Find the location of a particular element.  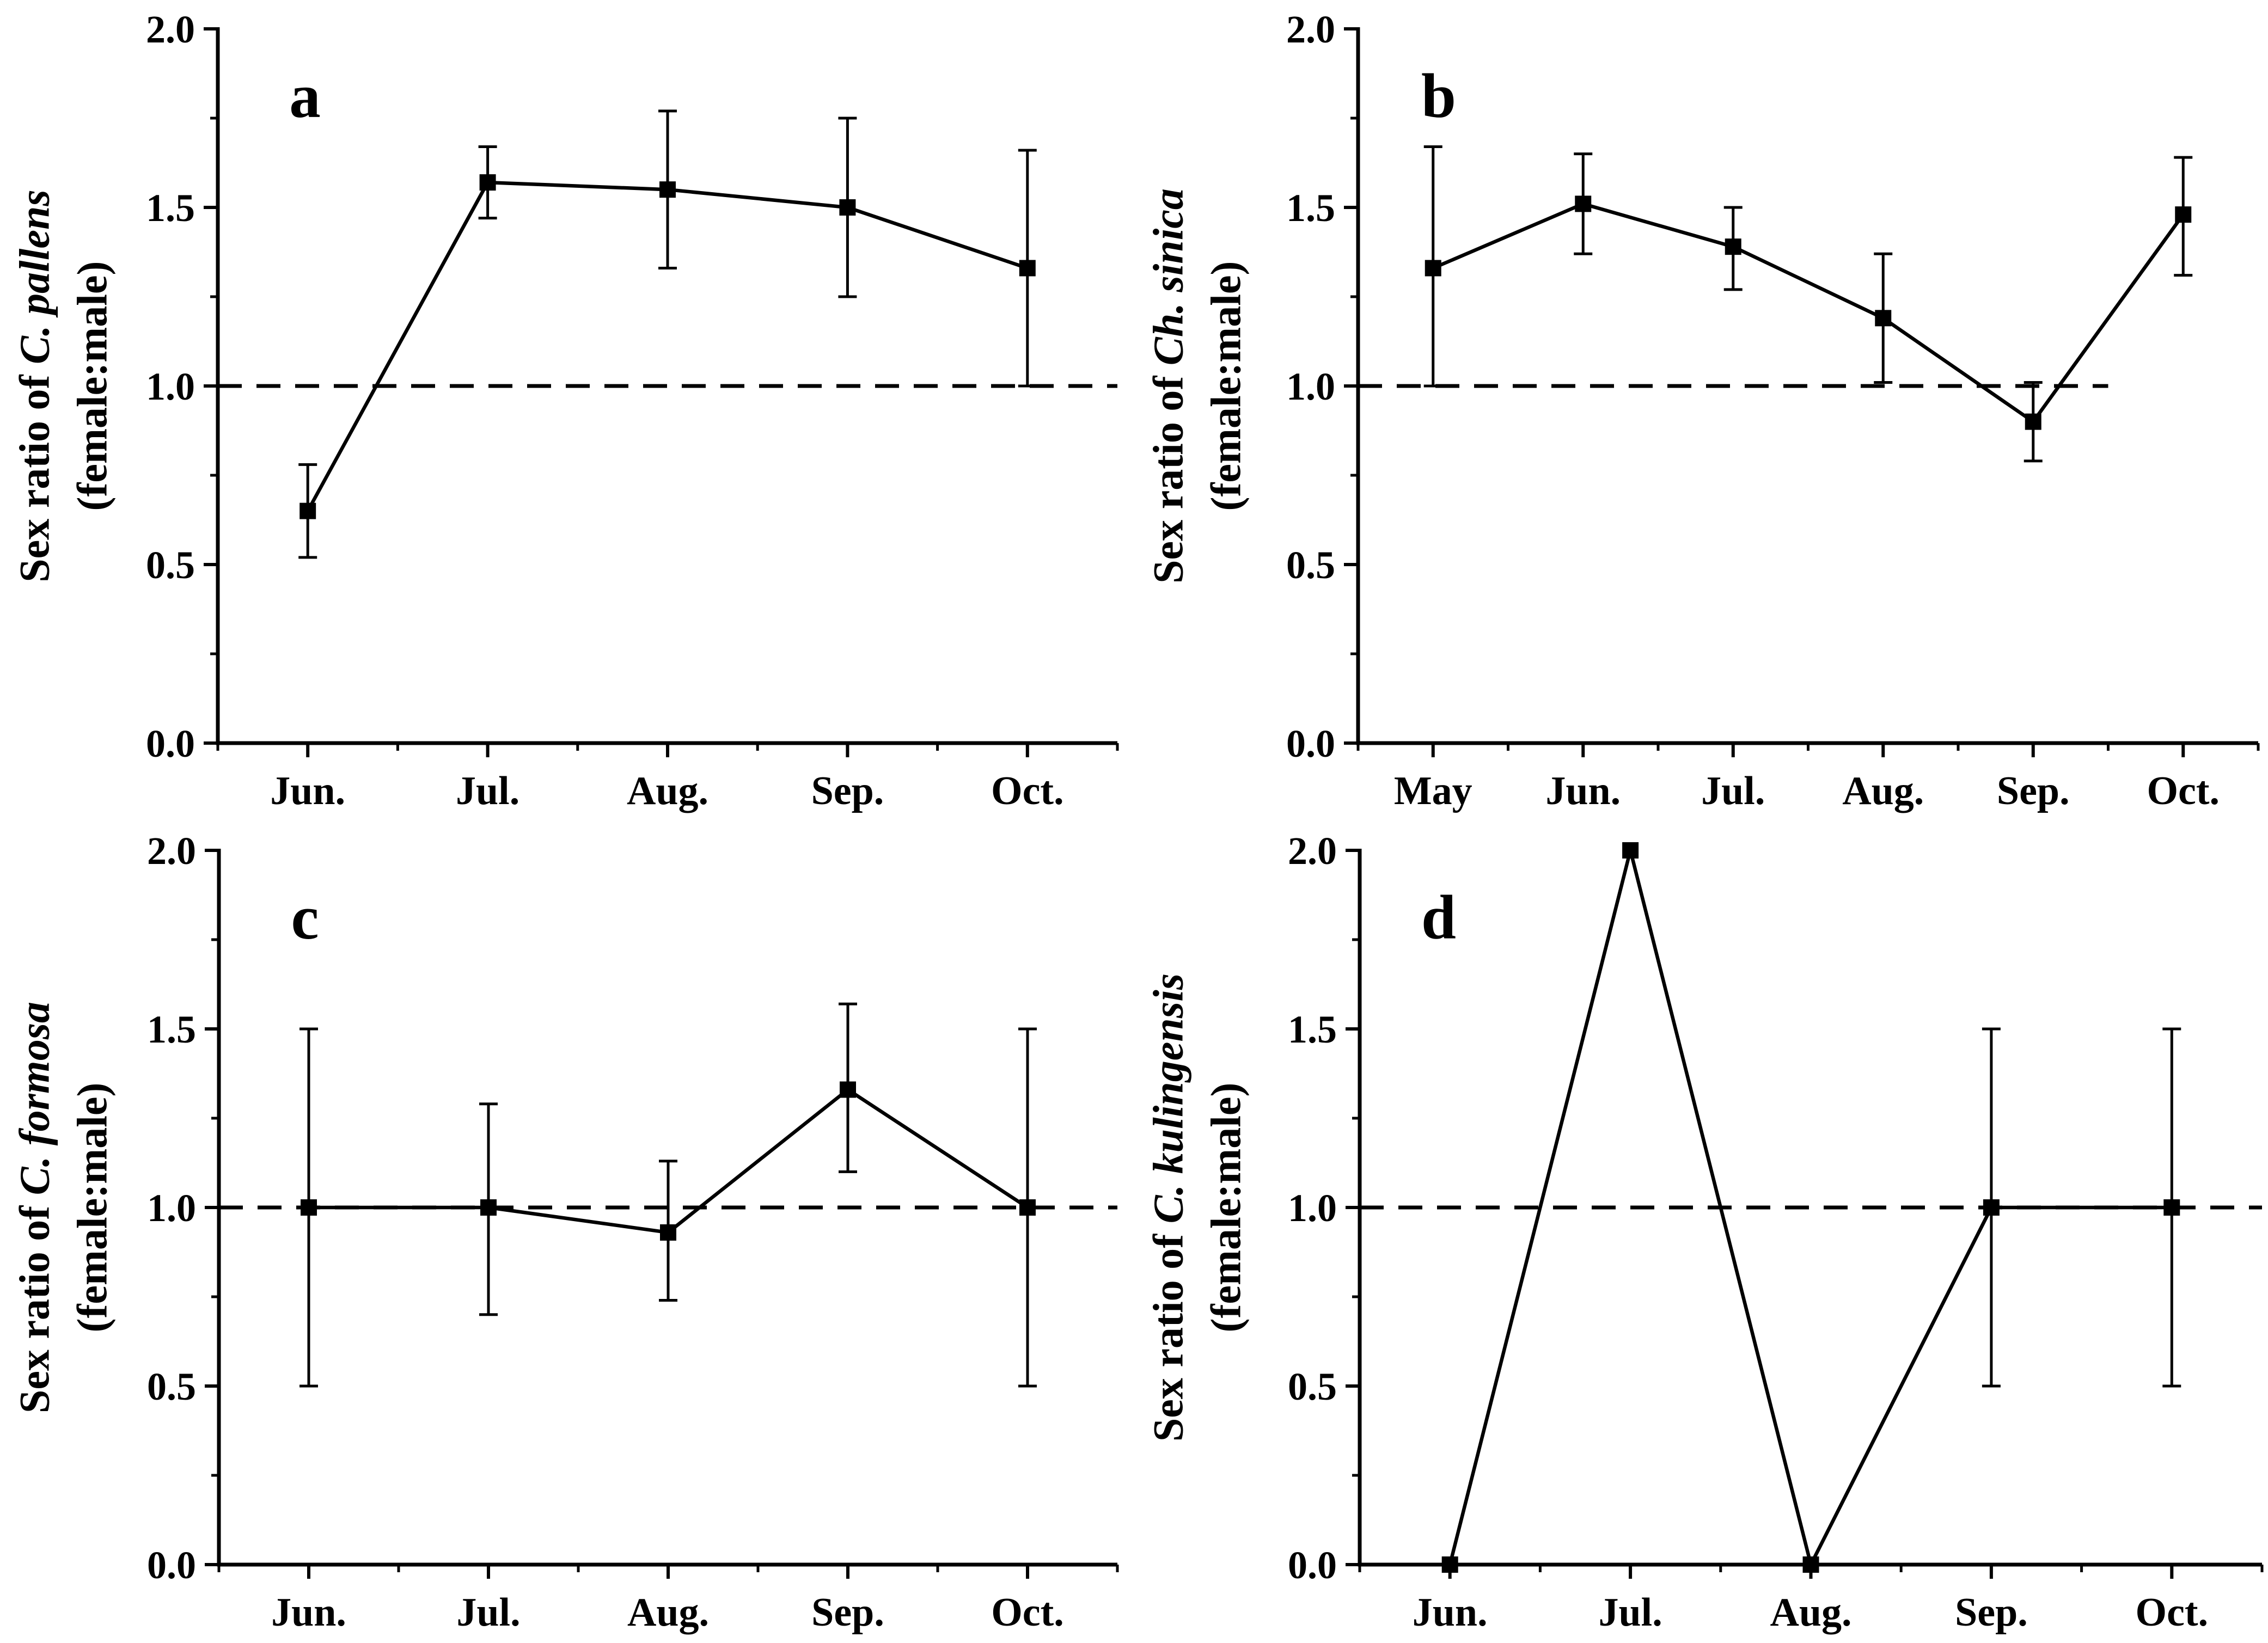

panel-letter: b is located at coordinates (1438, 96).